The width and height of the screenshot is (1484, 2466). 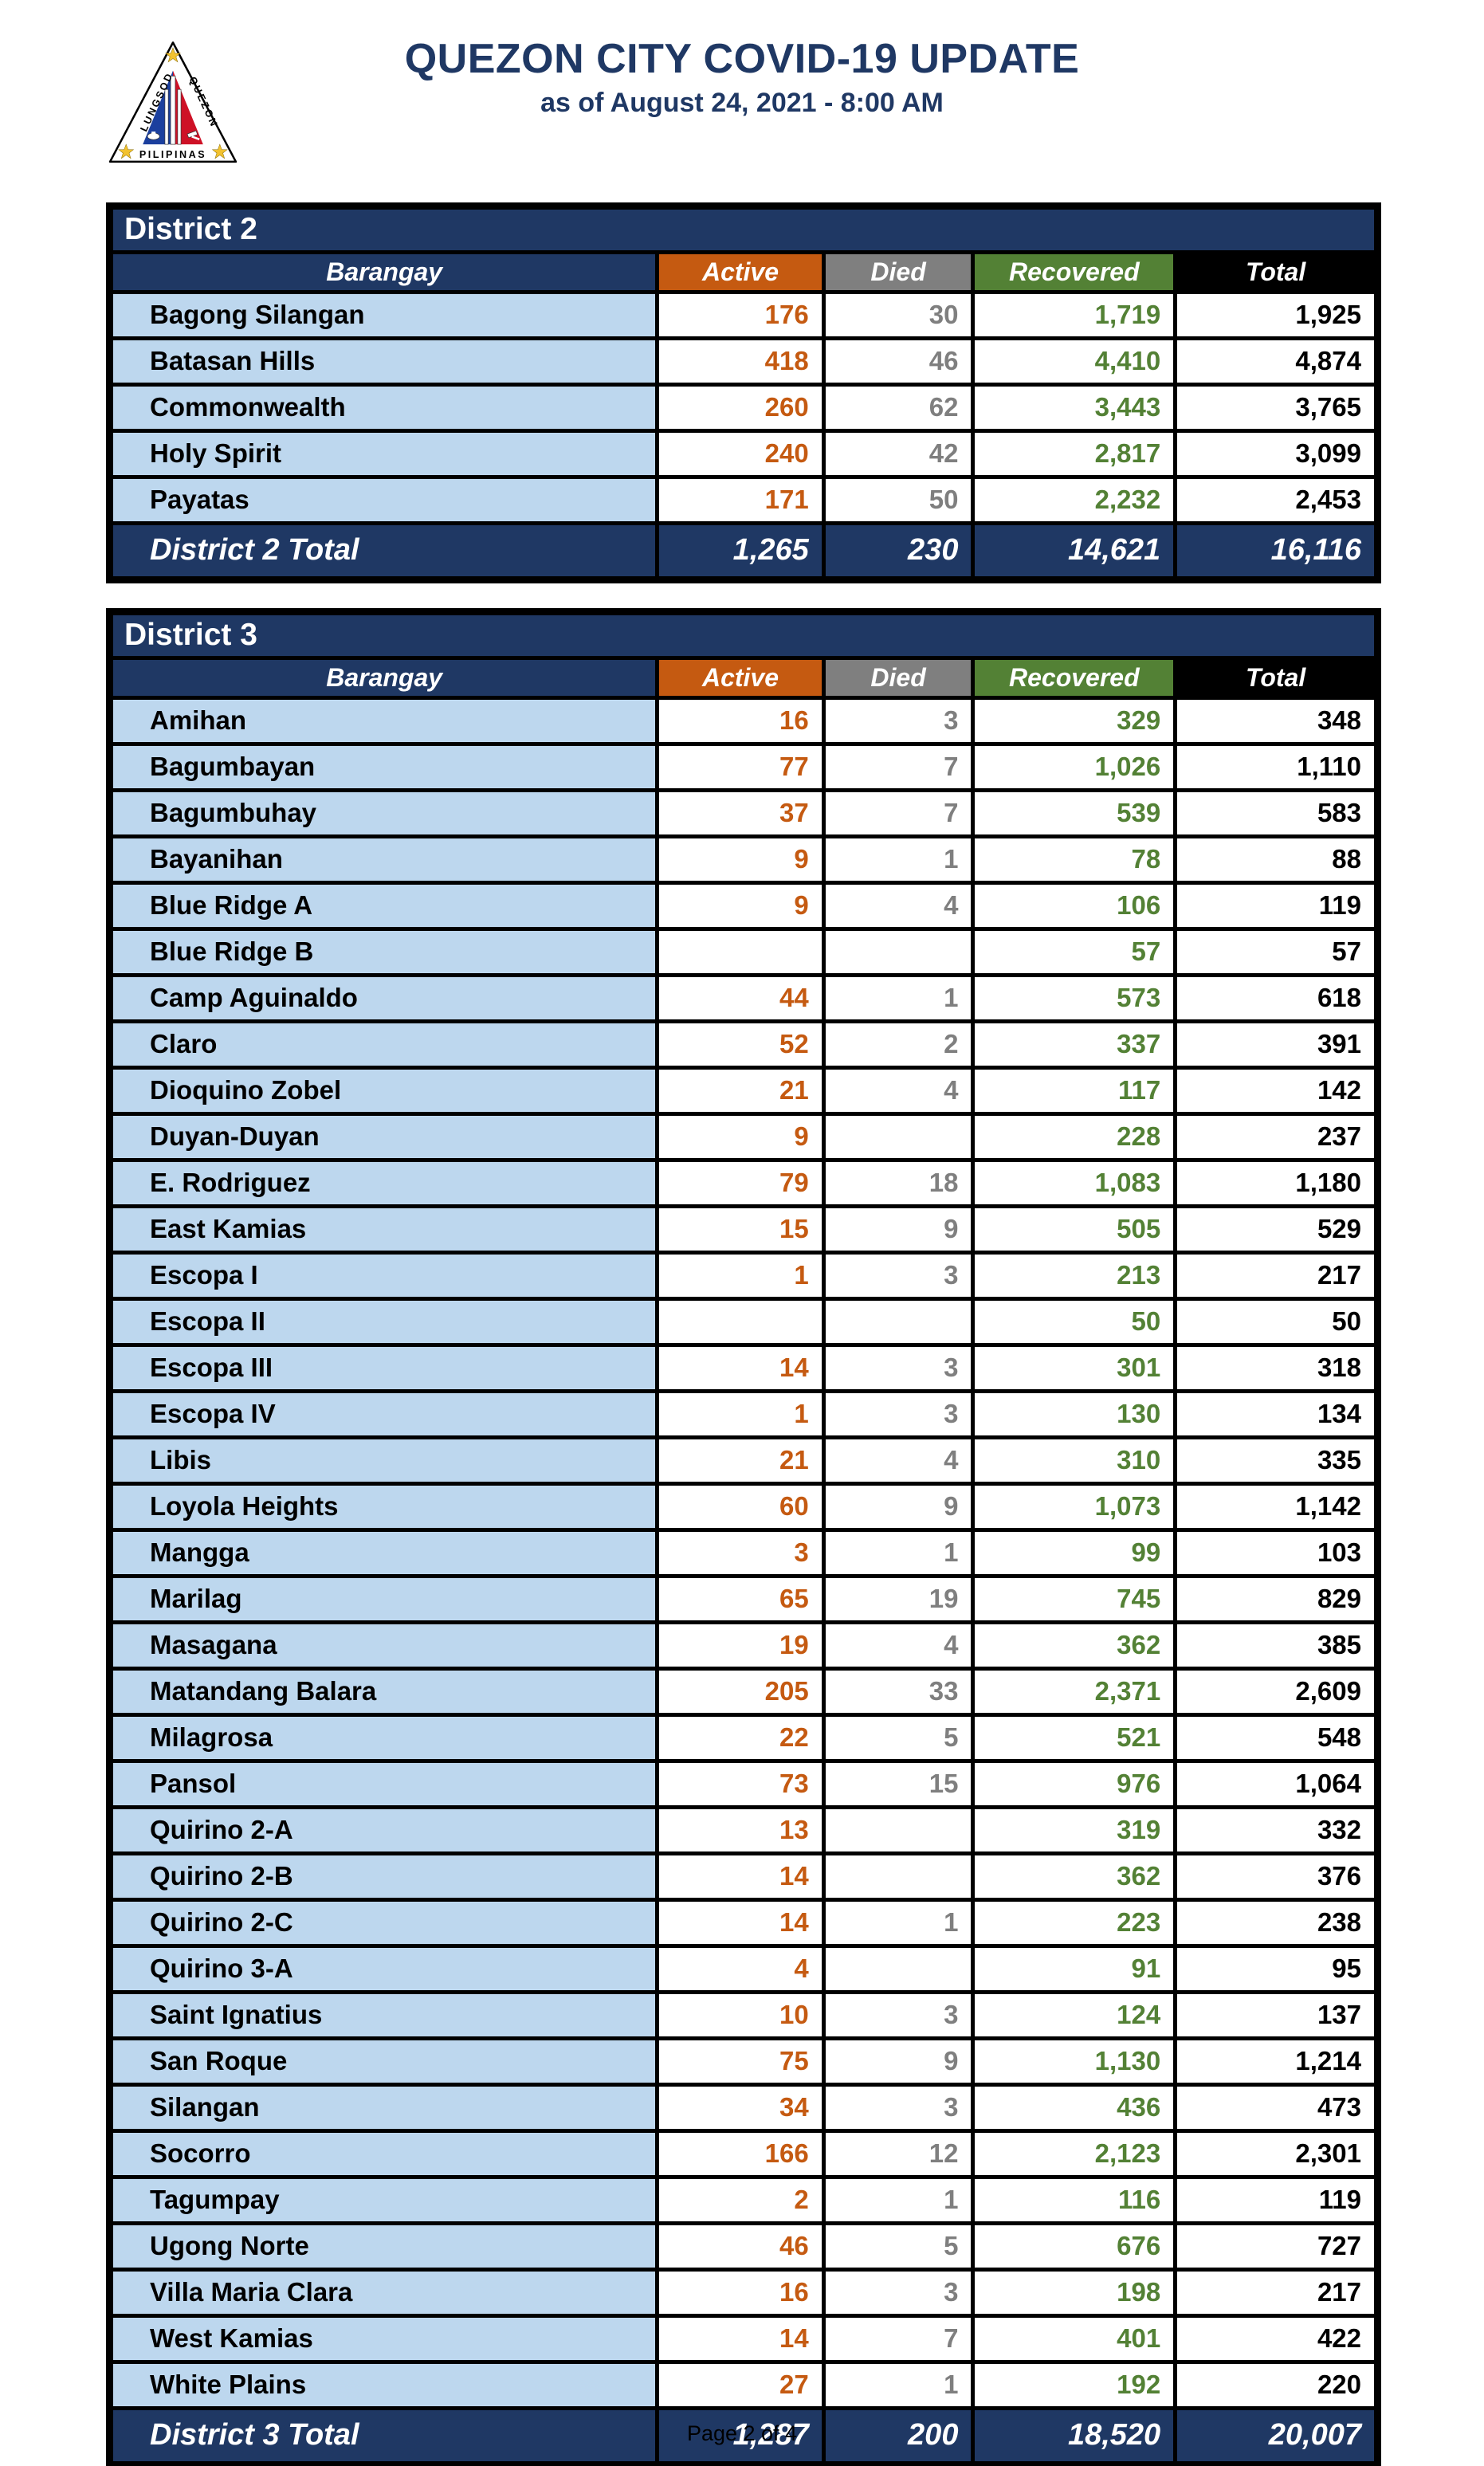 What do you see at coordinates (1074, 1692) in the screenshot?
I see `recovered-count-cell: 2,371` at bounding box center [1074, 1692].